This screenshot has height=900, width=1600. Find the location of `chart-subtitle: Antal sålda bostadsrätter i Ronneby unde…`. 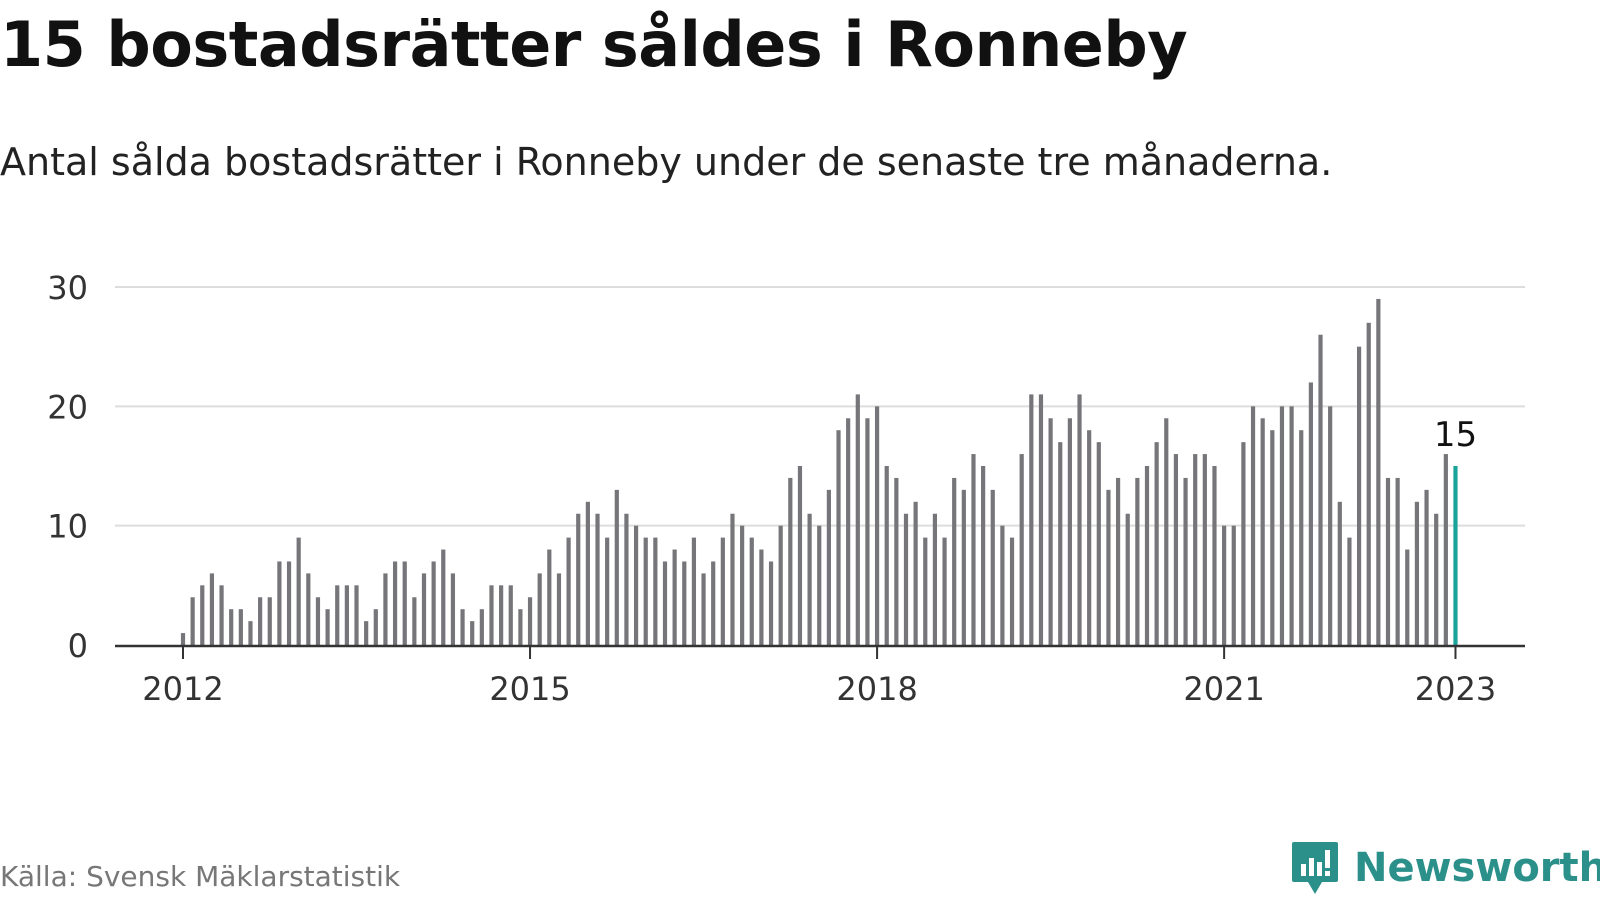

chart-subtitle: Antal sålda bostadsrätter i Ronneby unde… is located at coordinates (666, 162).